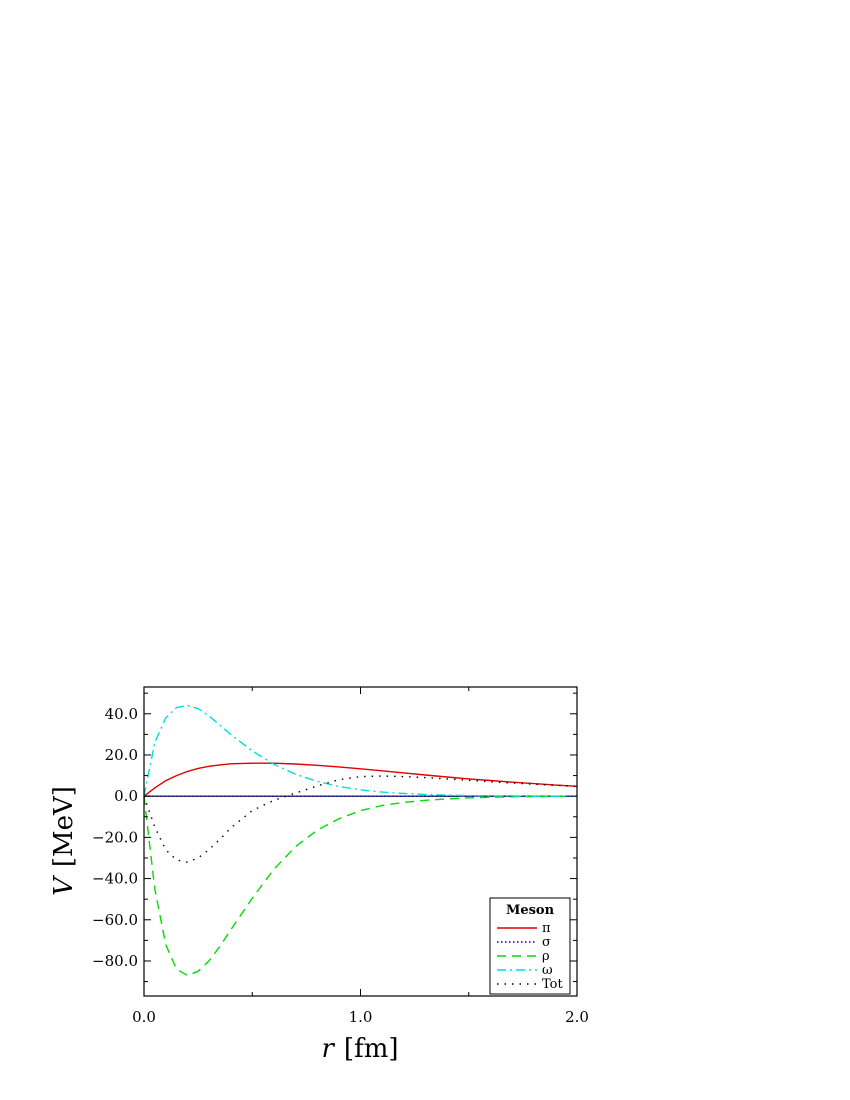 The height and width of the screenshot is (1100, 850). What do you see at coordinates (115, 961) in the screenshot?
I see `y-tick-label: −80.0` at bounding box center [115, 961].